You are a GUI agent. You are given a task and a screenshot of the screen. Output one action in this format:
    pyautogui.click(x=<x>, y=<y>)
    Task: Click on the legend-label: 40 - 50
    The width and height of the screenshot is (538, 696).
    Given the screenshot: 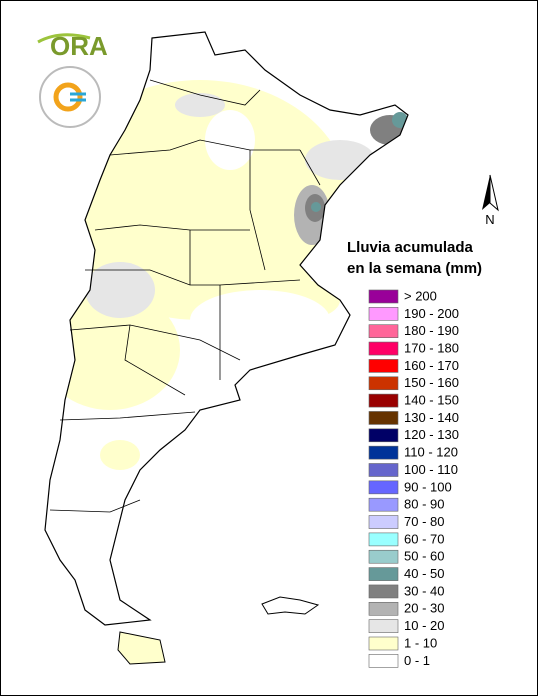 What is the action you would take?
    pyautogui.click(x=424, y=573)
    